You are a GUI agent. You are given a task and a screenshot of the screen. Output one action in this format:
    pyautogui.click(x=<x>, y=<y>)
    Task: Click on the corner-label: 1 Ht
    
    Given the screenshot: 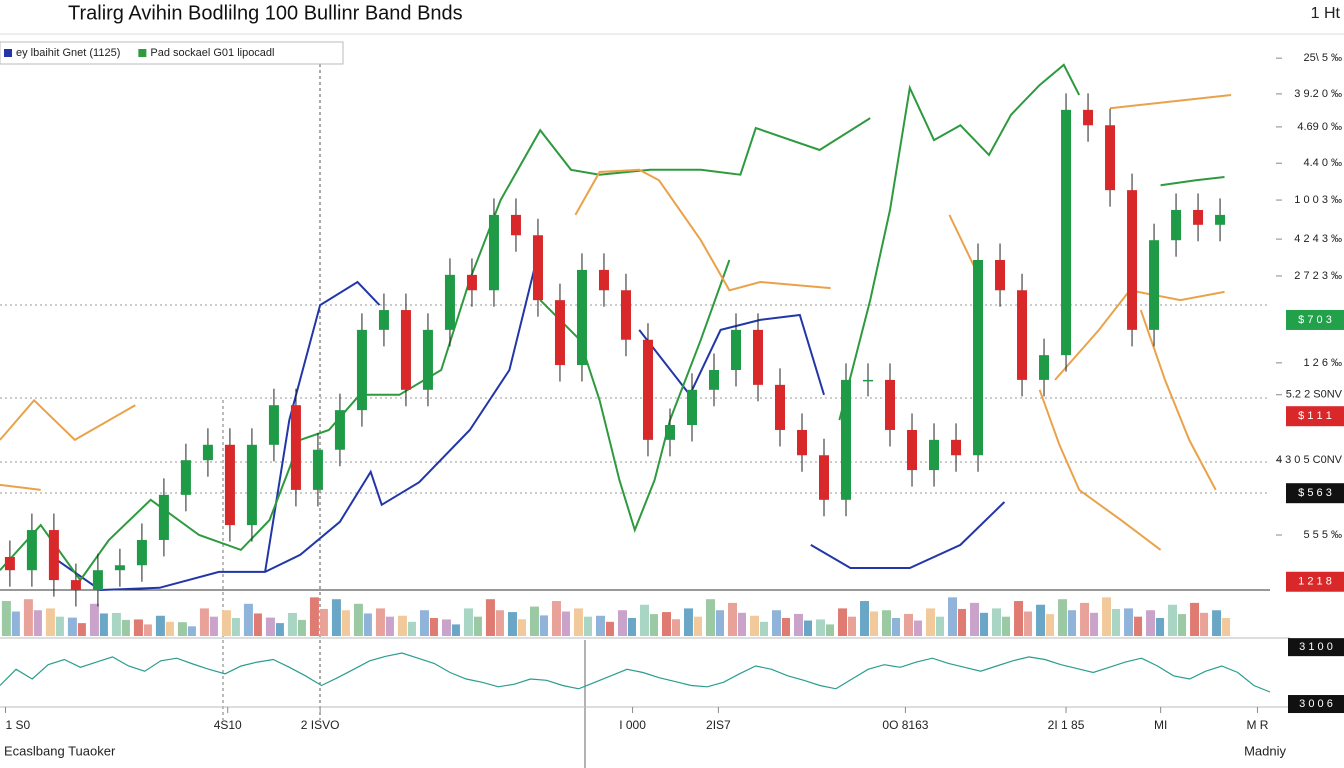 What is the action you would take?
    pyautogui.click(x=1326, y=13)
    